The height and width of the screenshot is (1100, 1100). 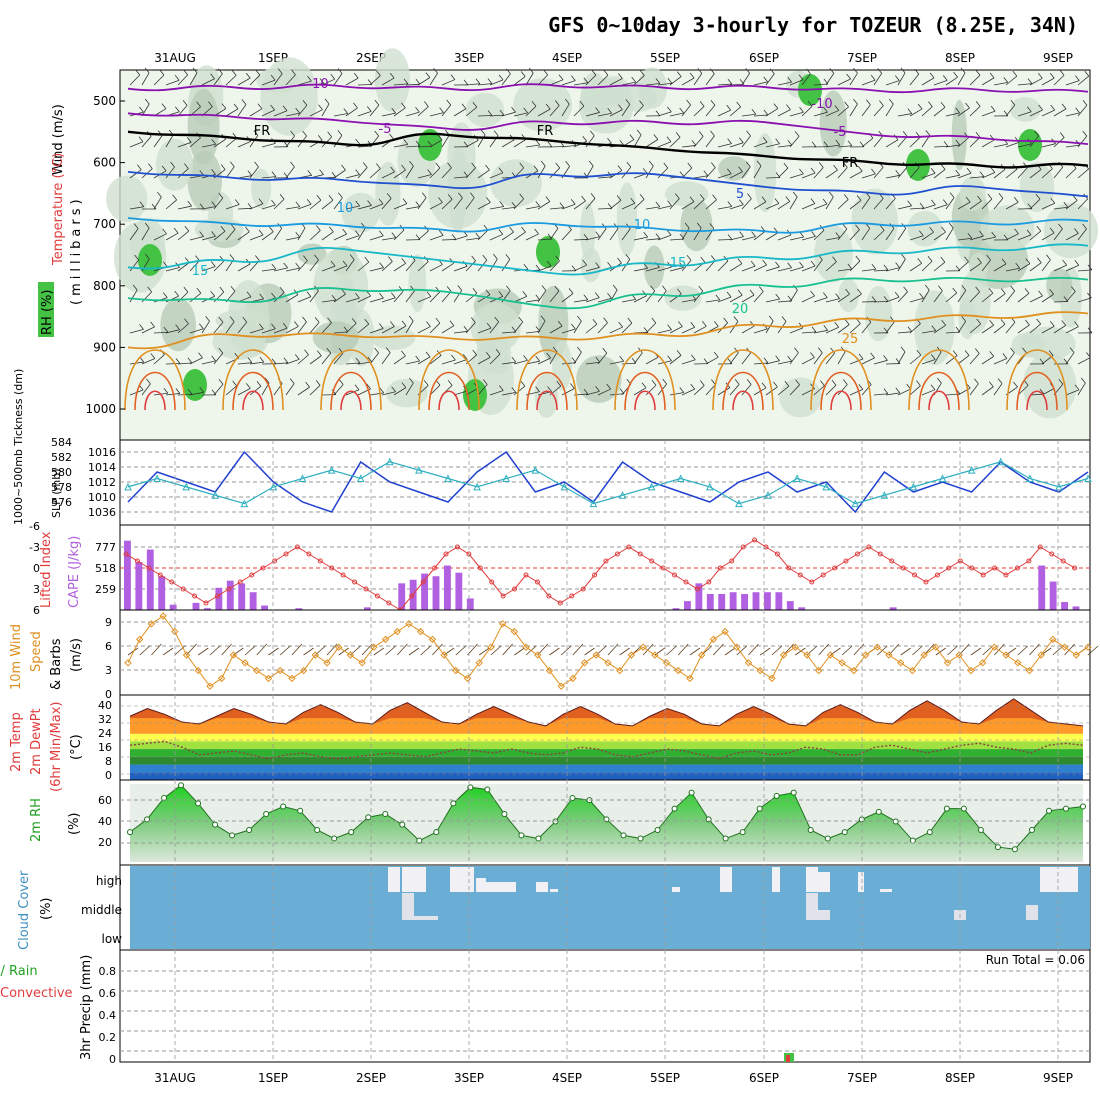 I want to click on contour-label: -10, so click(x=821, y=104).